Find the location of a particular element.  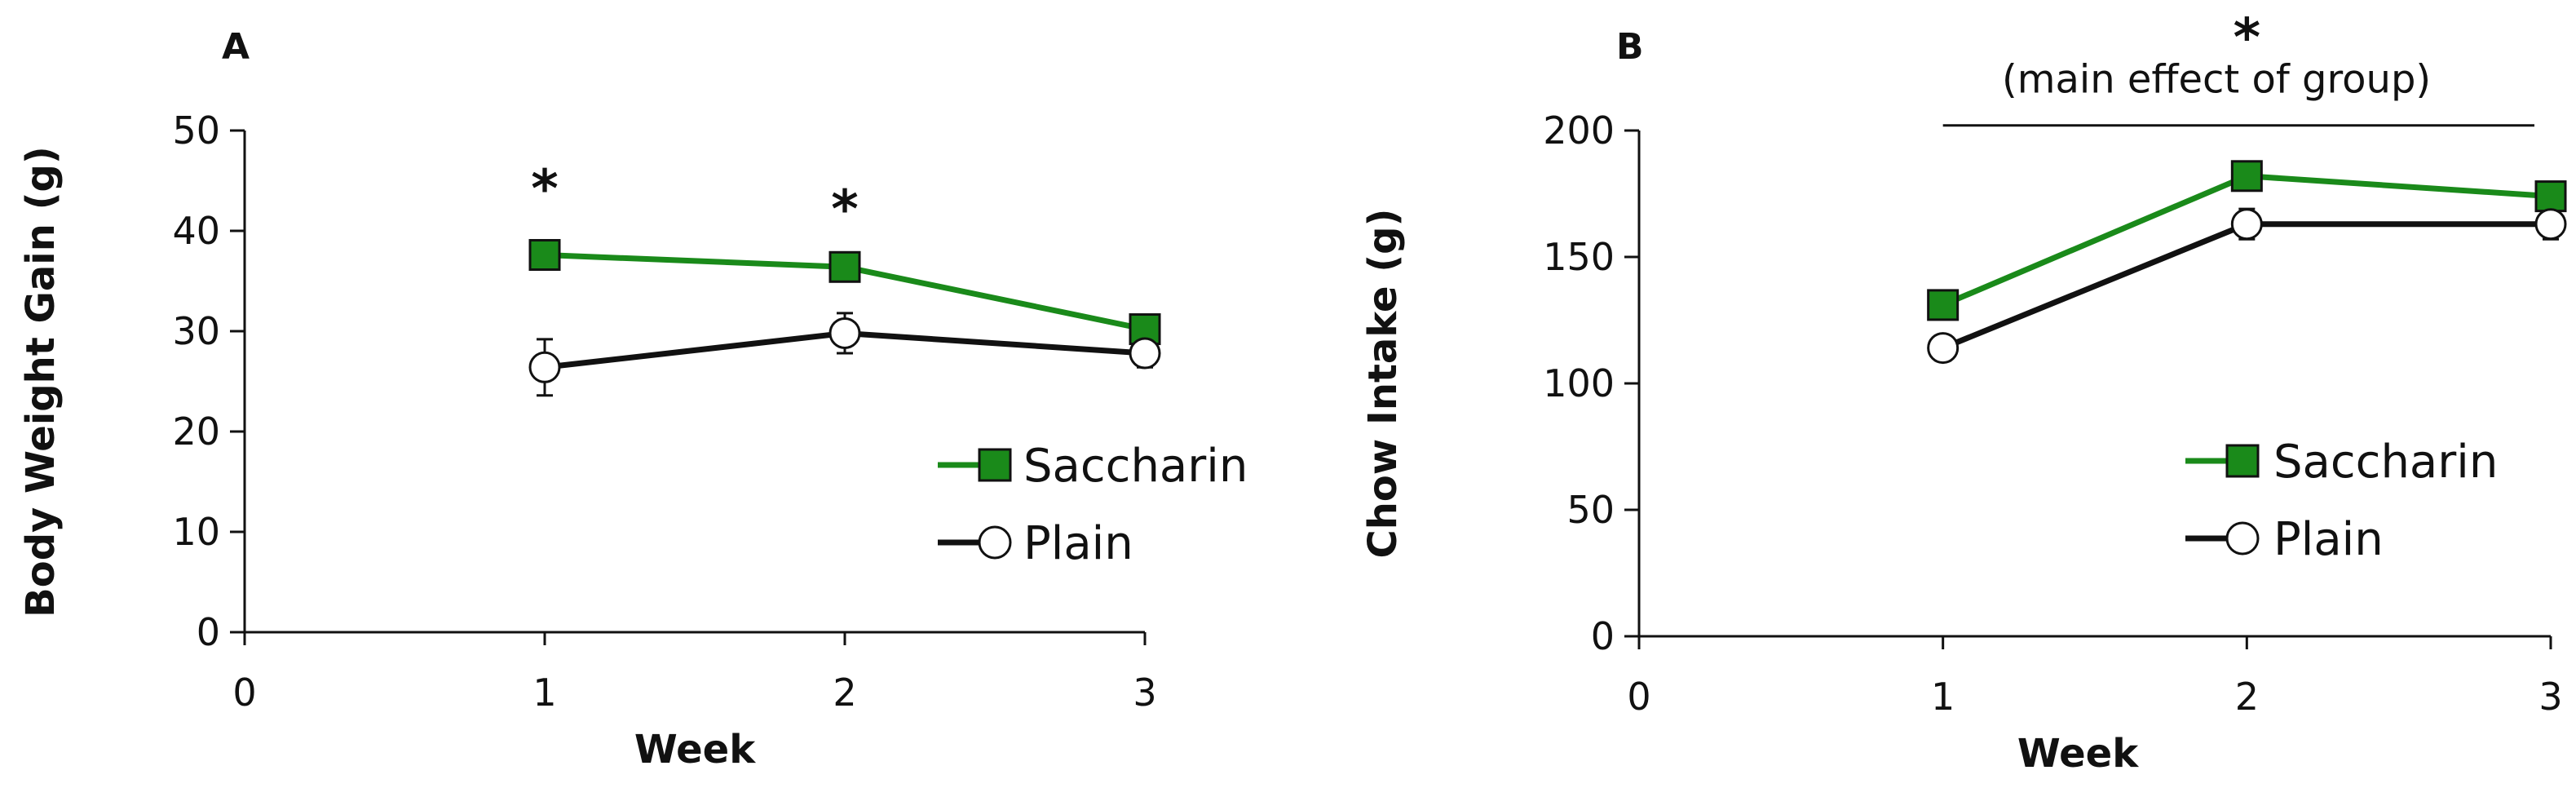

y-tick-label: 10 is located at coordinates (196, 532).